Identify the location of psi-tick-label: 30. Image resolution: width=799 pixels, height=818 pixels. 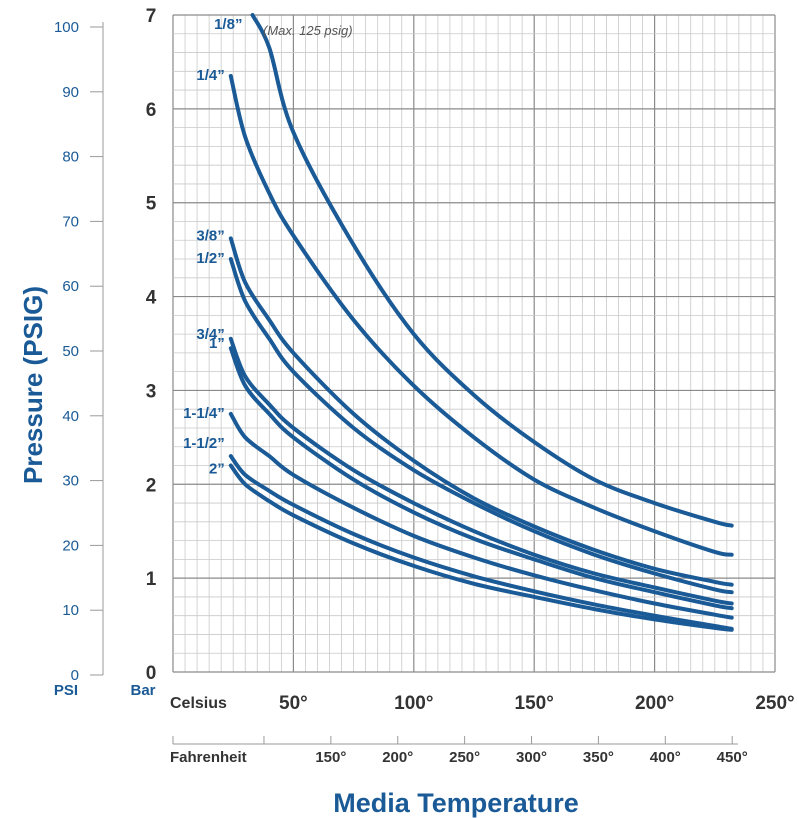
(70, 481).